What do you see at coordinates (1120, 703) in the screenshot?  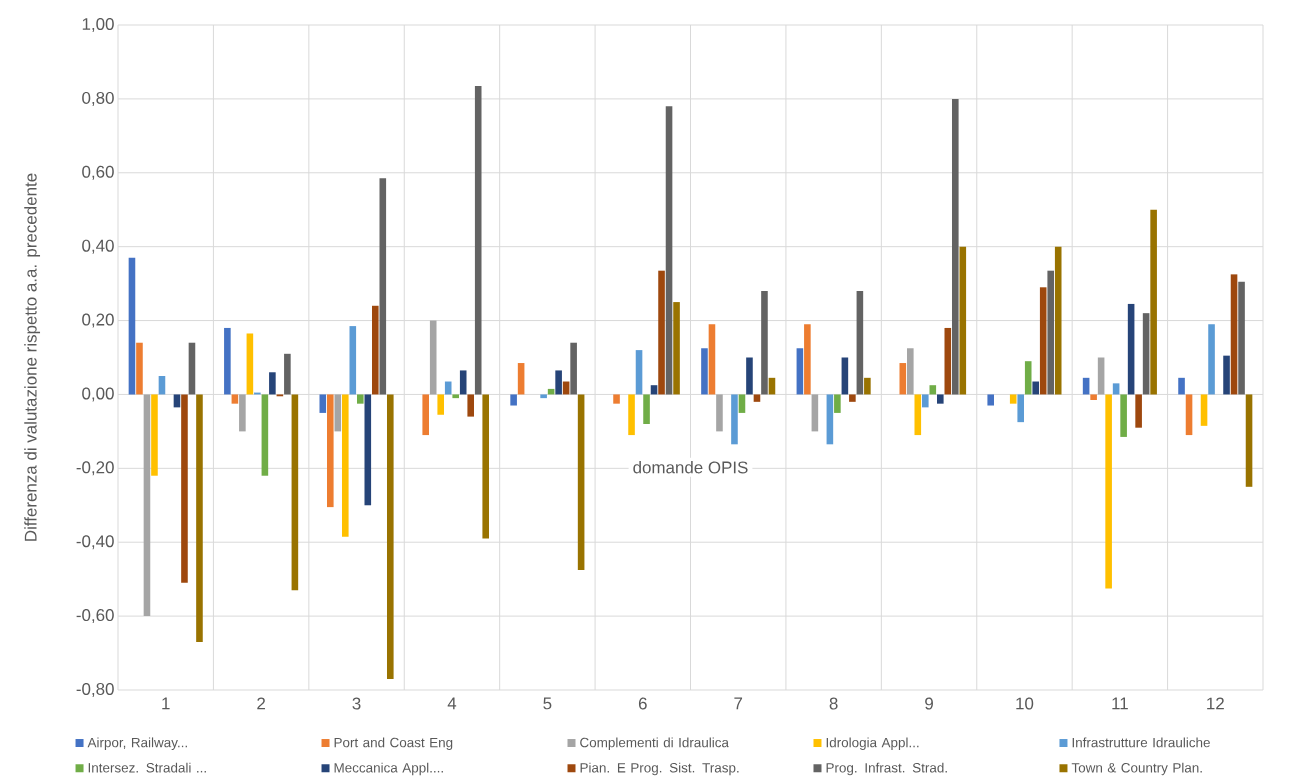 I see `x-tick-label: 11` at bounding box center [1120, 703].